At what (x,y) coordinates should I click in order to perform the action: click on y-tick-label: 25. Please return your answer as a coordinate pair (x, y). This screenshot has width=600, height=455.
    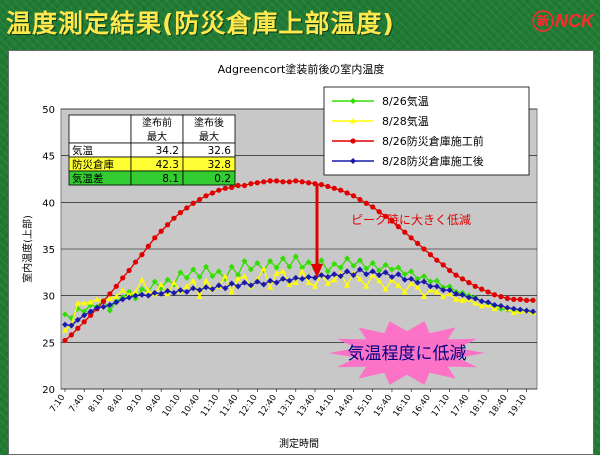
    Looking at the image, I should click on (48, 343).